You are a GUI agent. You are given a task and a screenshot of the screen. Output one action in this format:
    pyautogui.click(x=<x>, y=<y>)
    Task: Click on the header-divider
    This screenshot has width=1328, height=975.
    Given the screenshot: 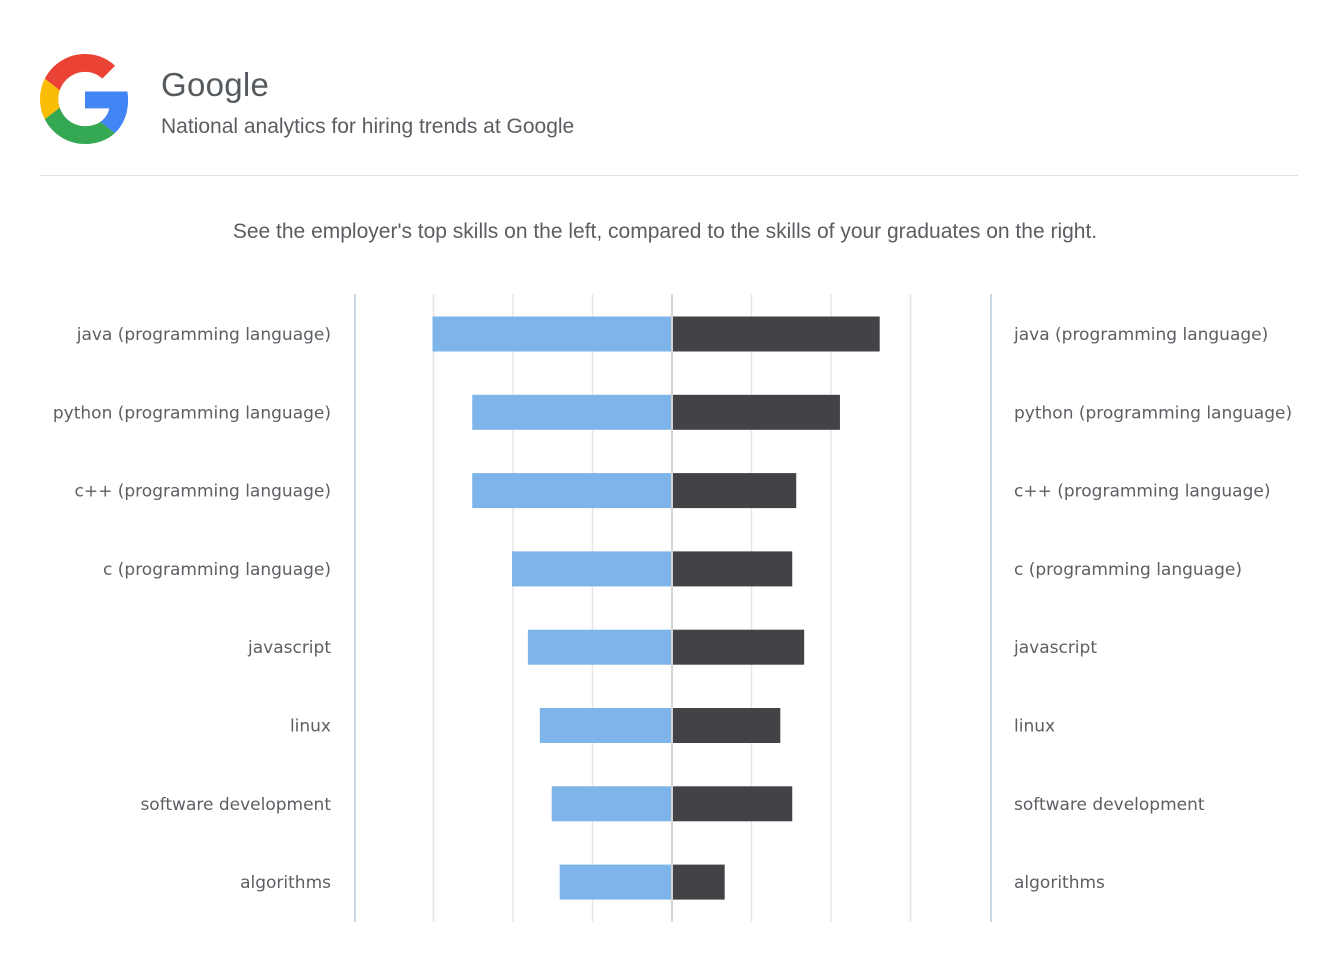 What is the action you would take?
    pyautogui.click(x=669, y=175)
    